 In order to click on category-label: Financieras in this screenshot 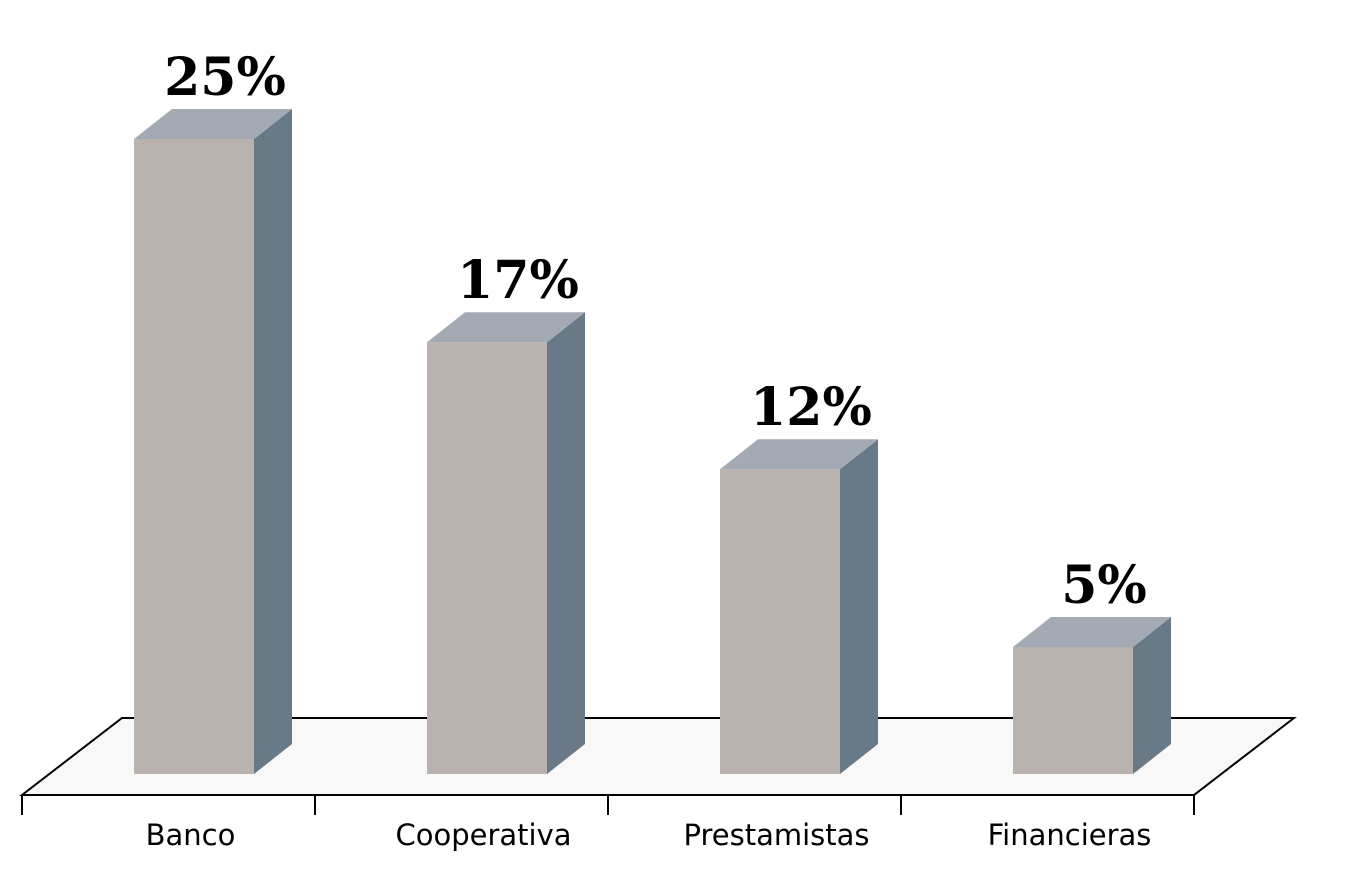, I will do `click(1070, 835)`.